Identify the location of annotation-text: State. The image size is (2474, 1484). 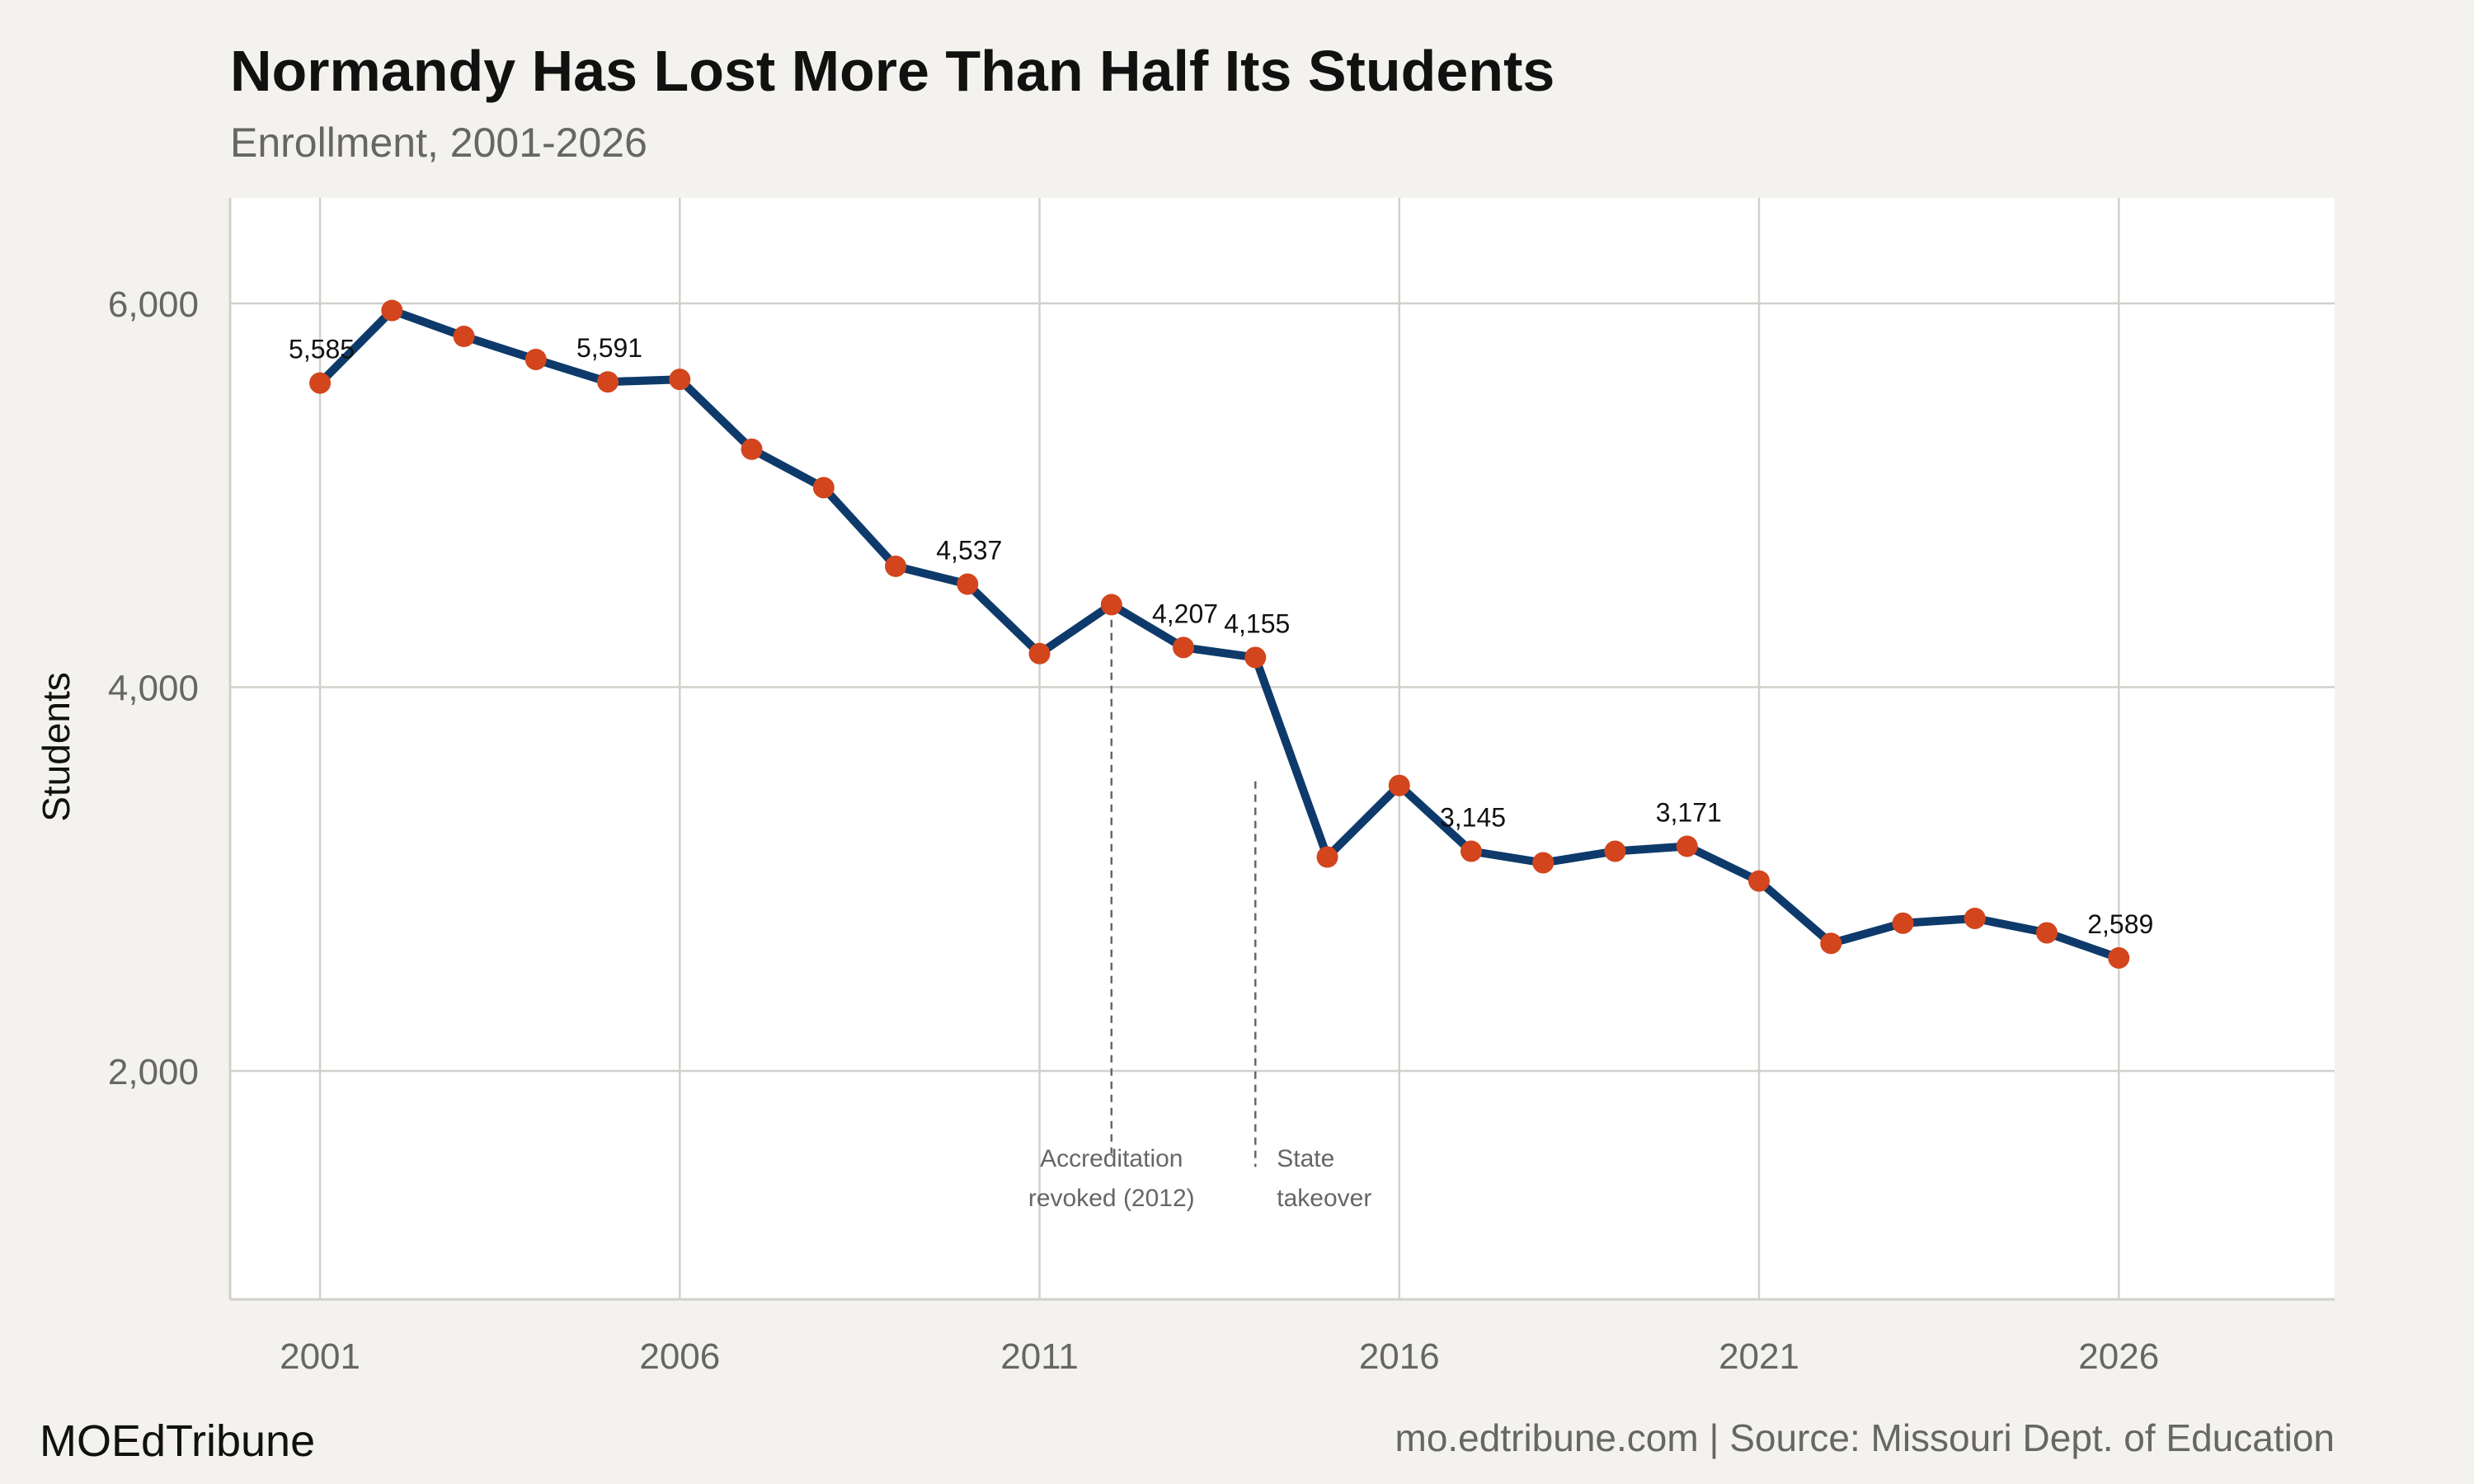
(1305, 1158).